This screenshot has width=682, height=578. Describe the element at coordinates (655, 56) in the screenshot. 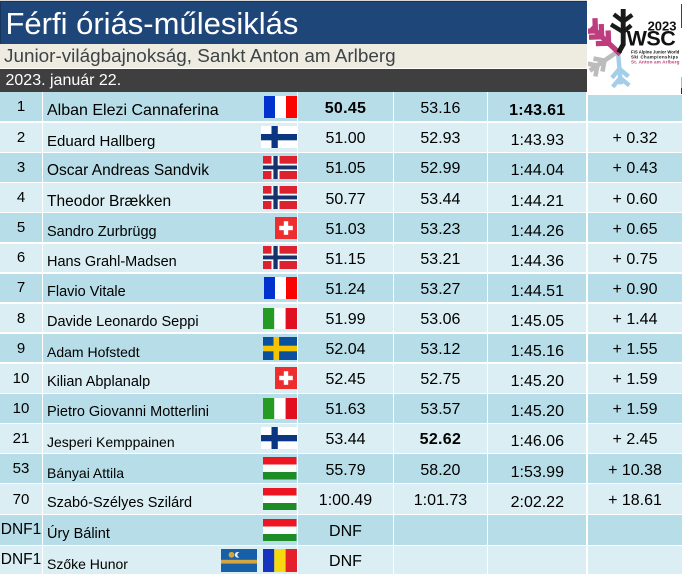

I see `svg-text: Ski Championships` at that location.